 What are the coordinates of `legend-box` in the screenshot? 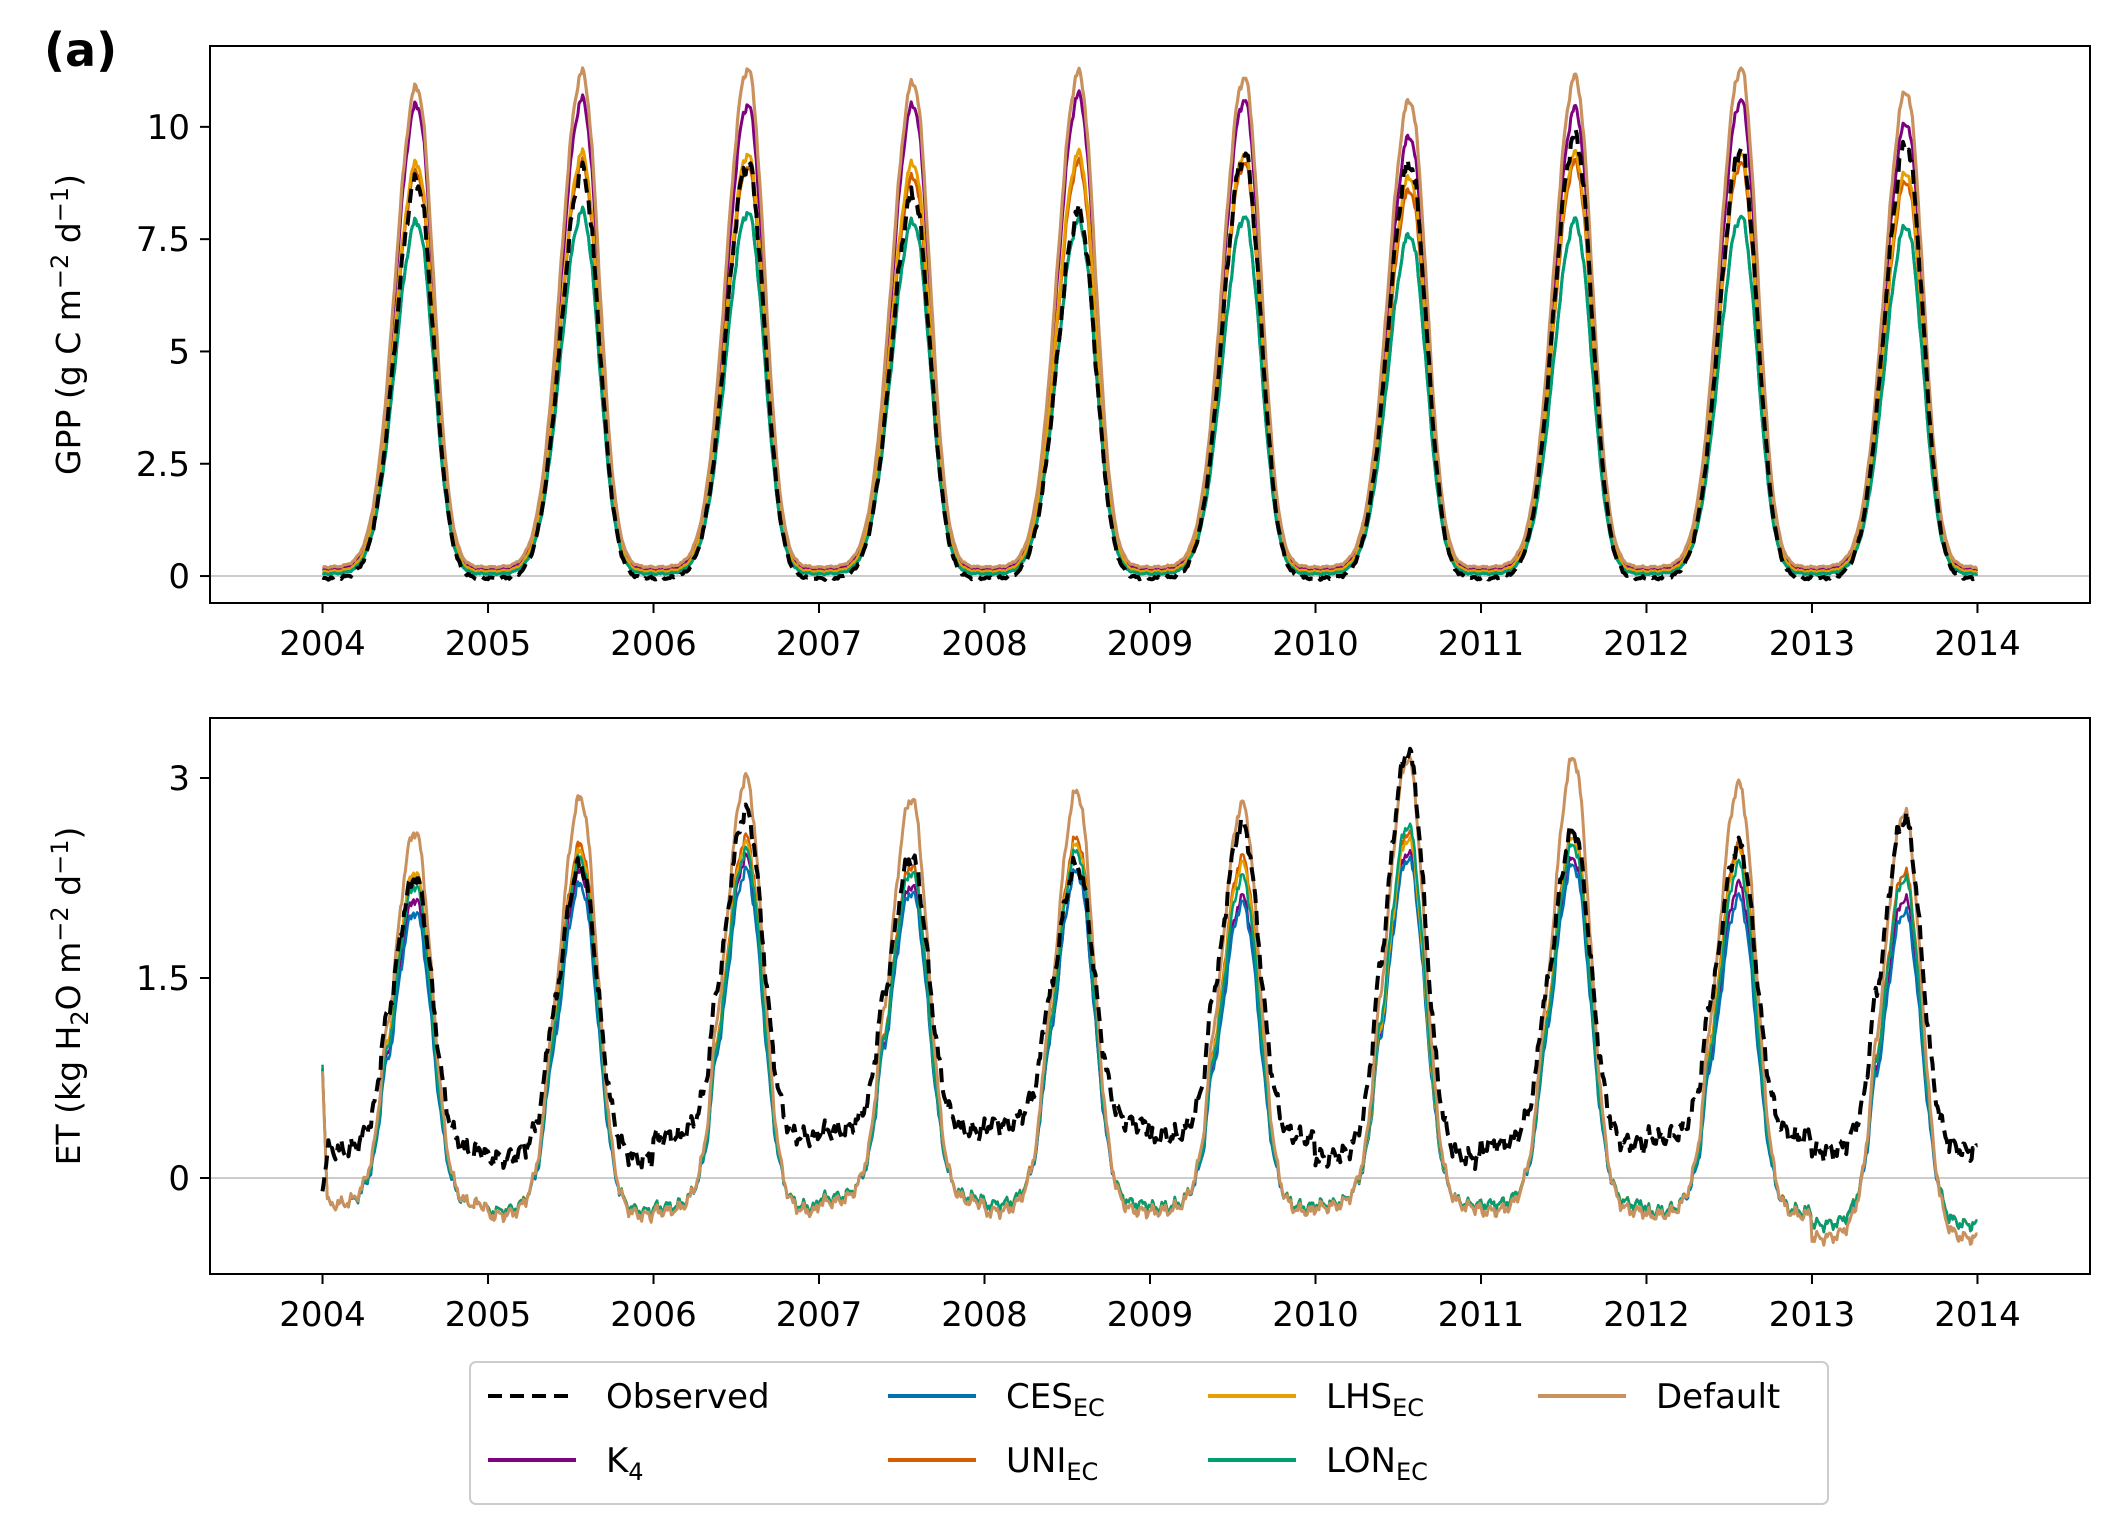 It's located at (1149, 1433).